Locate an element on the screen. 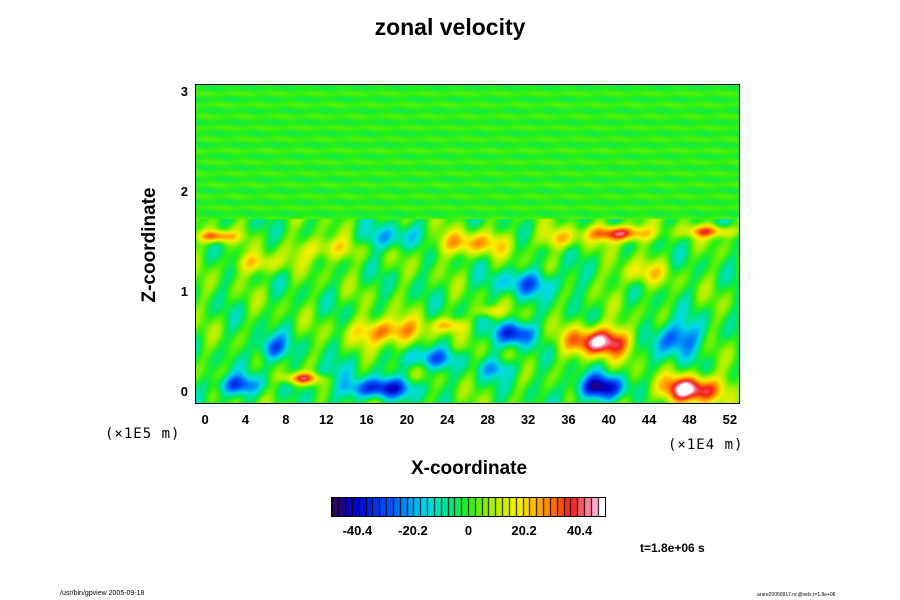 This screenshot has width=900, height=600. x-tick-label: 0 is located at coordinates (205, 419).